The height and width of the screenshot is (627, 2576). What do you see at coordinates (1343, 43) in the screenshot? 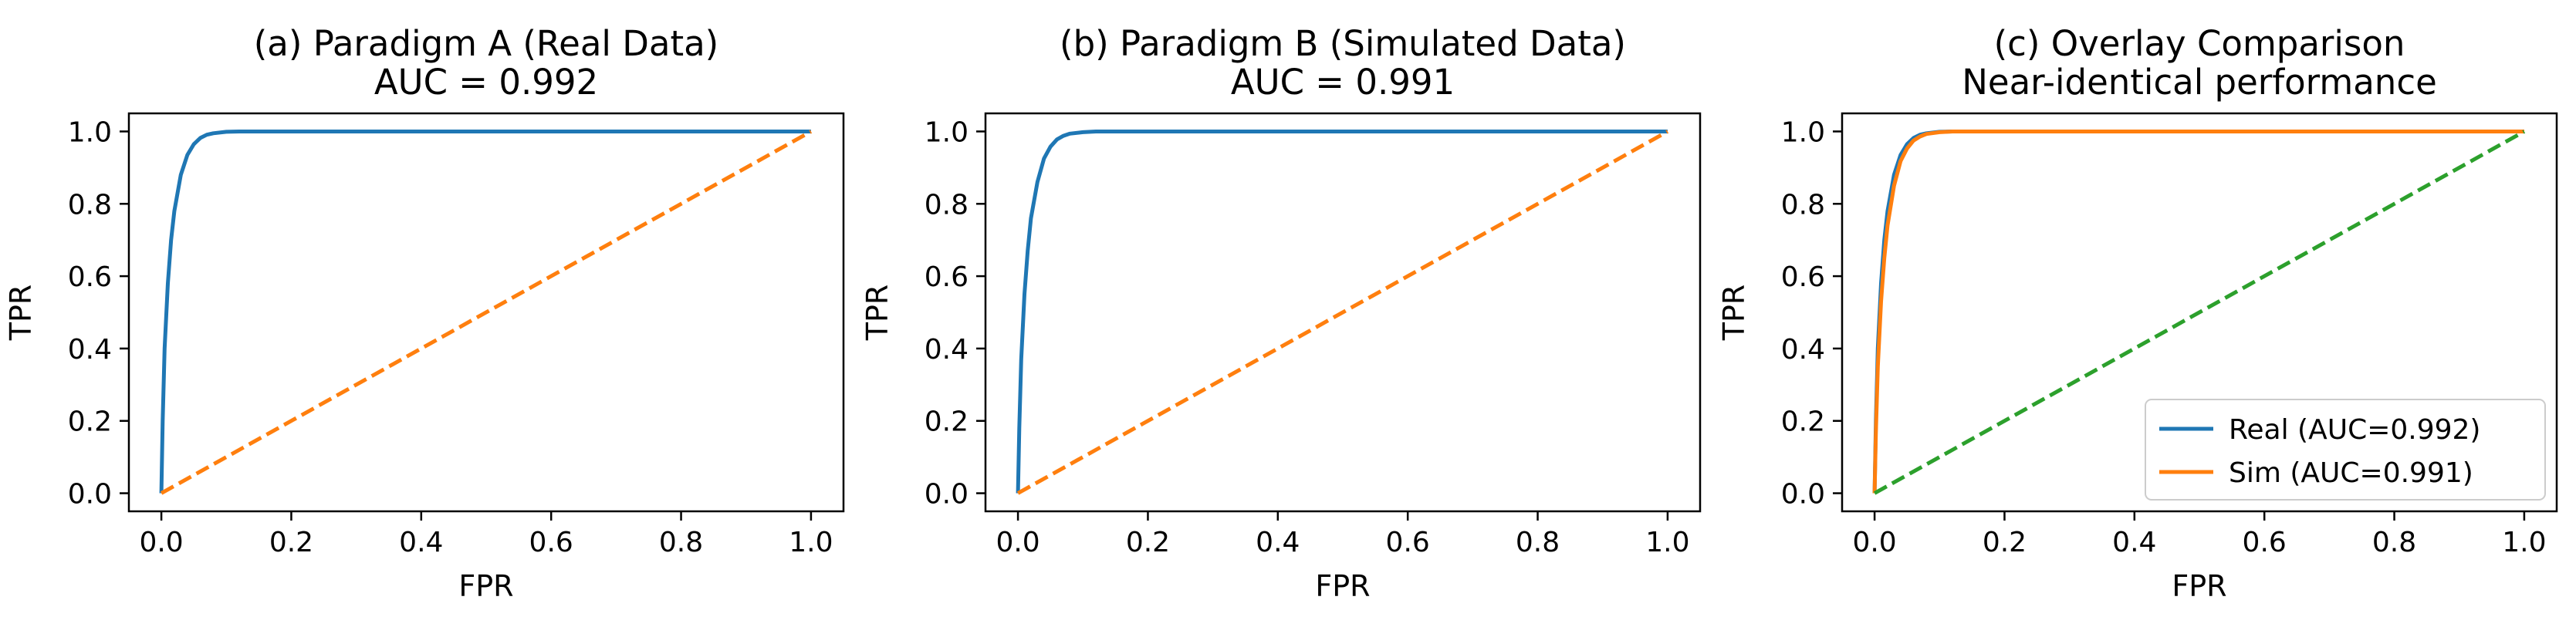
I see `chart-title: (b) Paradigm B (Simulated Data)` at bounding box center [1343, 43].